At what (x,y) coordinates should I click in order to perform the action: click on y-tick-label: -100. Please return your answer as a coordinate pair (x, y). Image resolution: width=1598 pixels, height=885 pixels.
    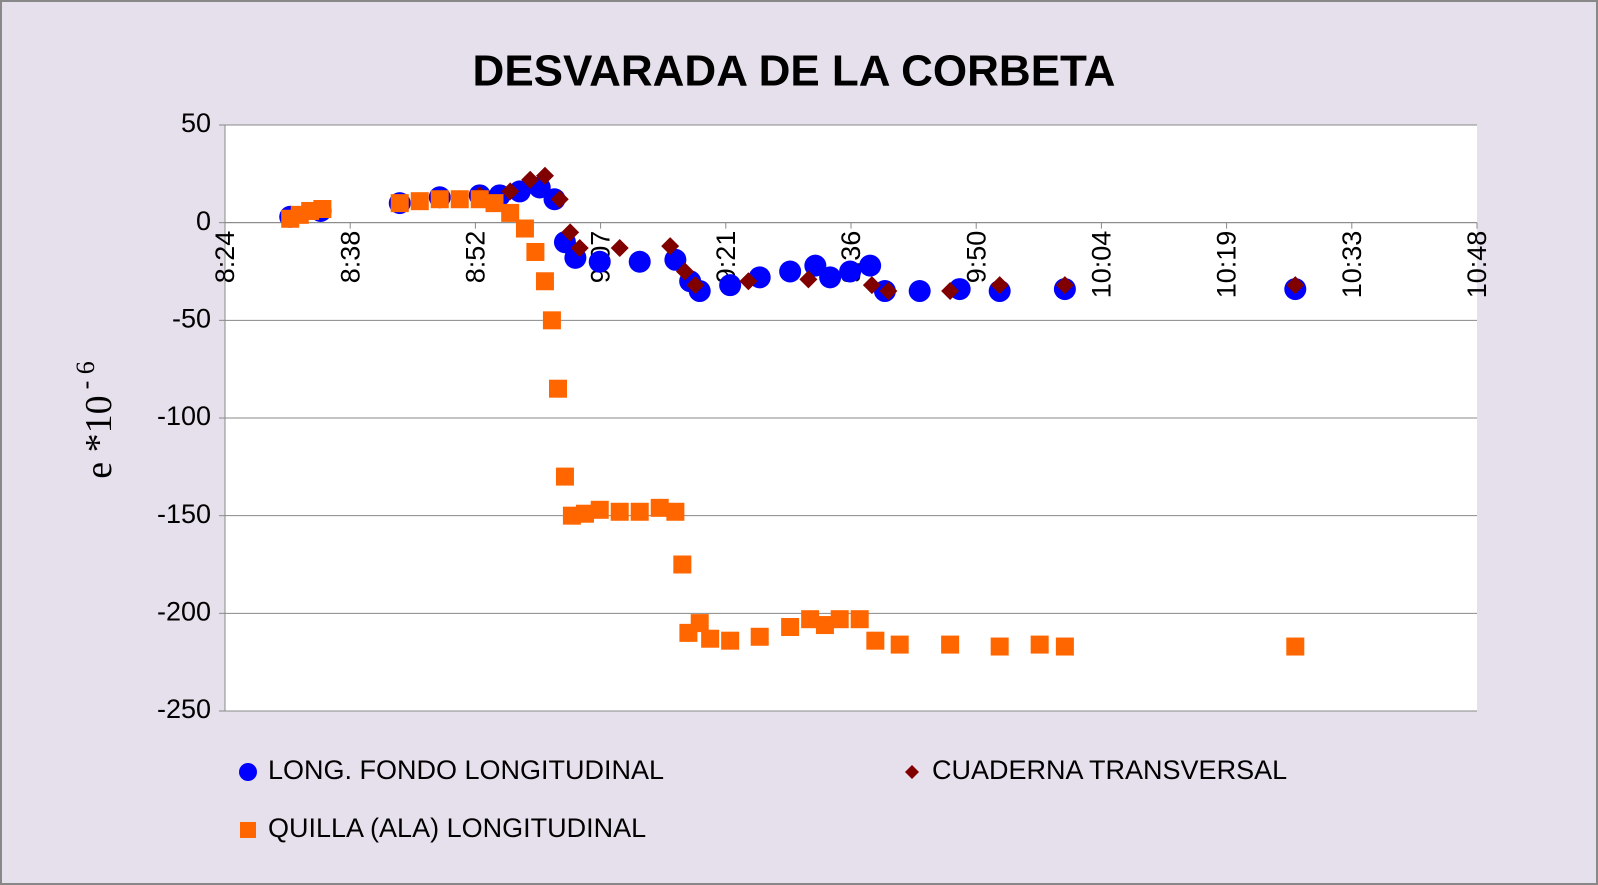
    Looking at the image, I should click on (184, 416).